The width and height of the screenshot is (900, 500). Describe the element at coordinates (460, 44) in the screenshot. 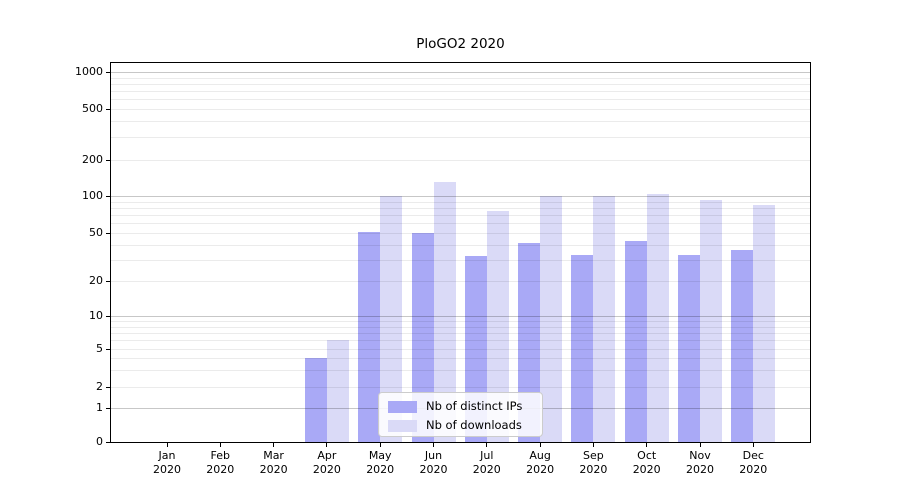

I see `chart-title: PloGO2 2020` at that location.